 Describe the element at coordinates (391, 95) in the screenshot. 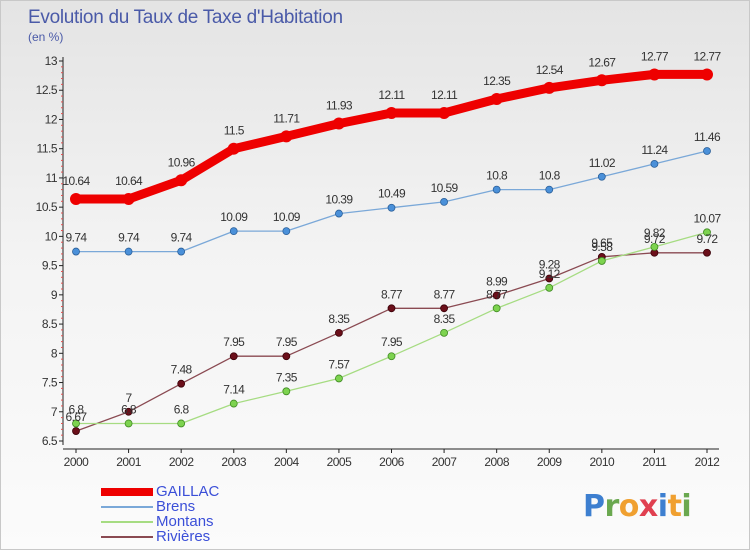

I see `data-label-gaillac: 12.11` at that location.